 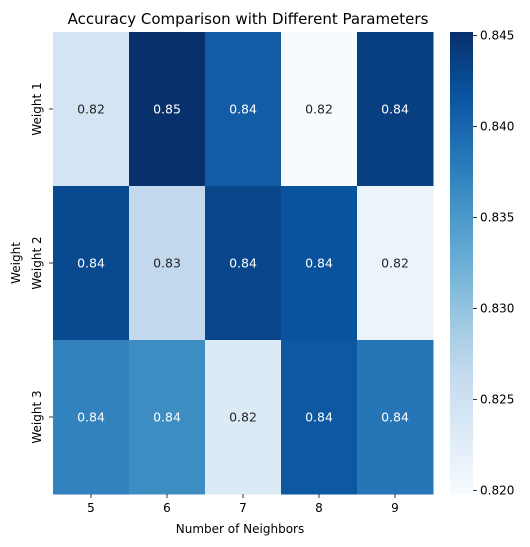 What do you see at coordinates (497, 36) in the screenshot?
I see `colorbar-tick-label: 0.845` at bounding box center [497, 36].